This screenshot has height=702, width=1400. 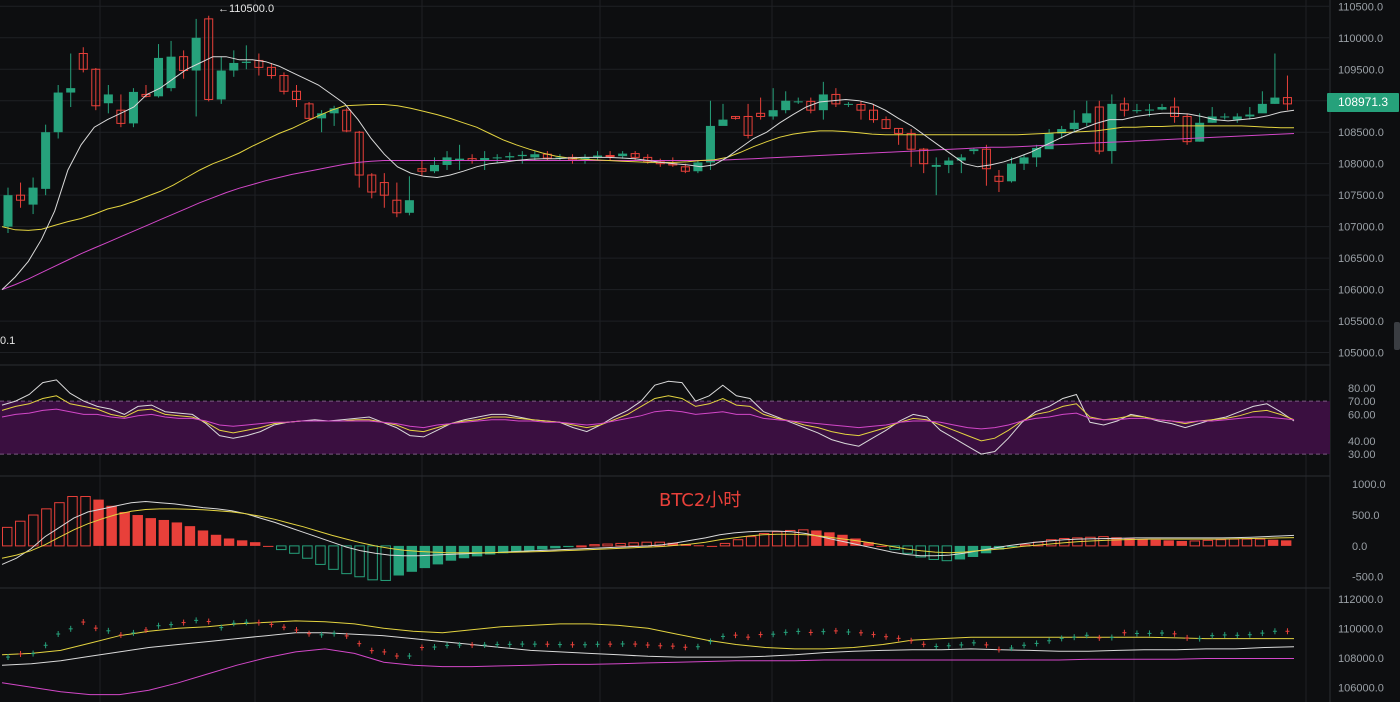 I want to click on rsi-panel, so click(x=665, y=417).